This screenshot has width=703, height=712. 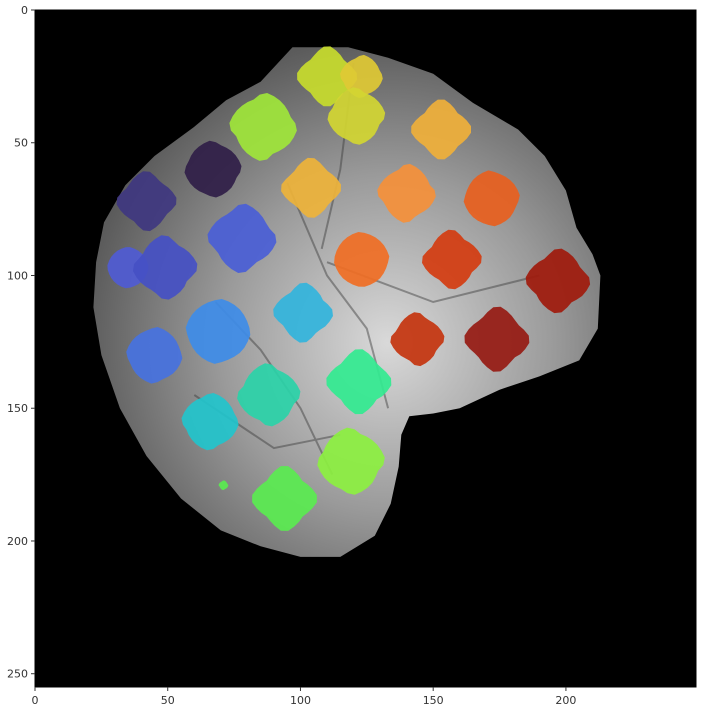 What do you see at coordinates (17, 674) in the screenshot?
I see `y-tick-label: 250` at bounding box center [17, 674].